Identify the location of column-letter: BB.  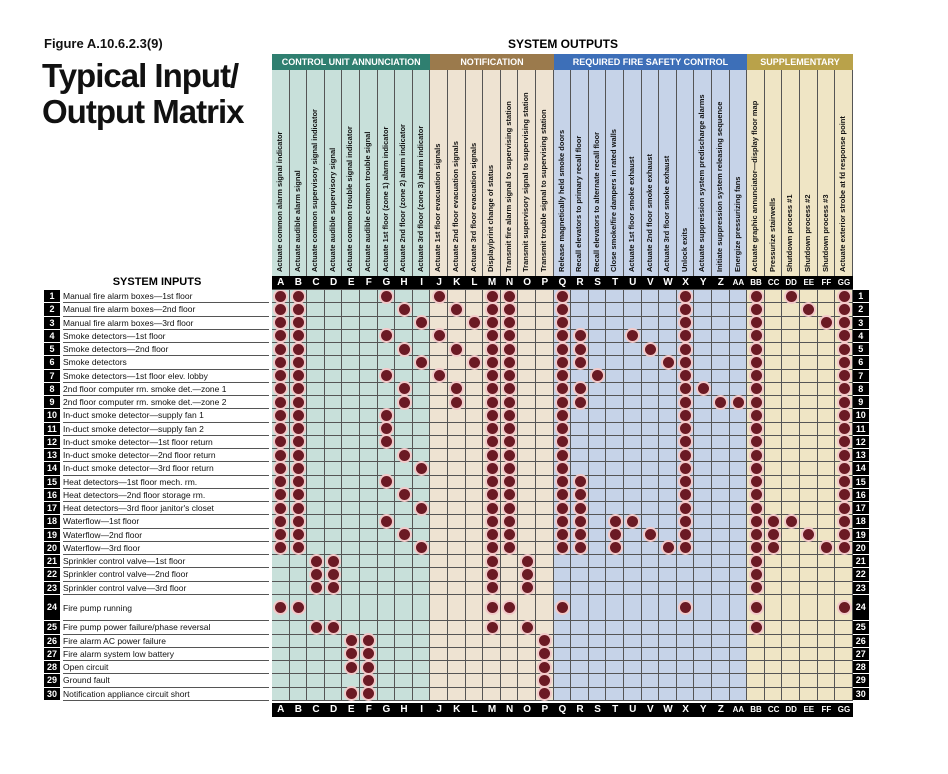
(756, 282).